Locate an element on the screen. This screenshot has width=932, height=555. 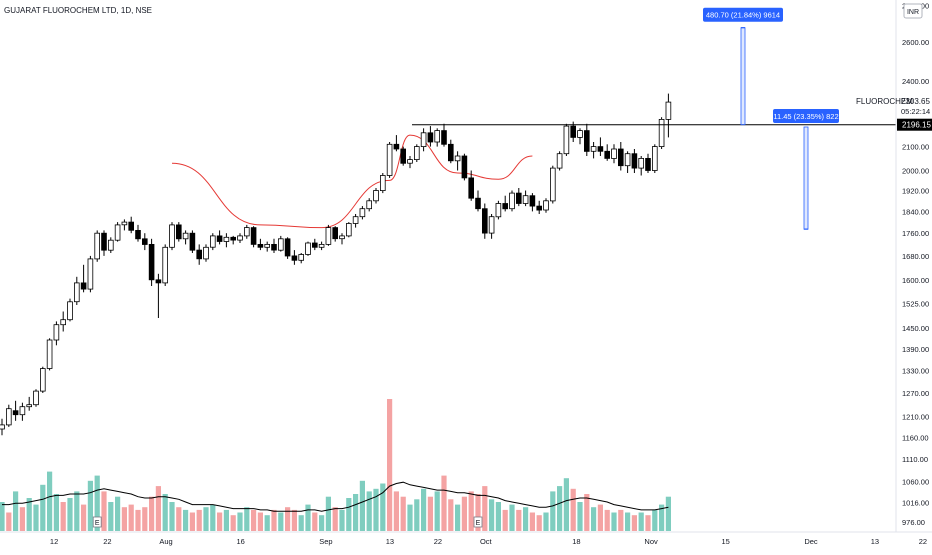
measure-layer: 480.70 (21.84%) 9614 411.45 (23.35%) 8229 is located at coordinates (773, 118).